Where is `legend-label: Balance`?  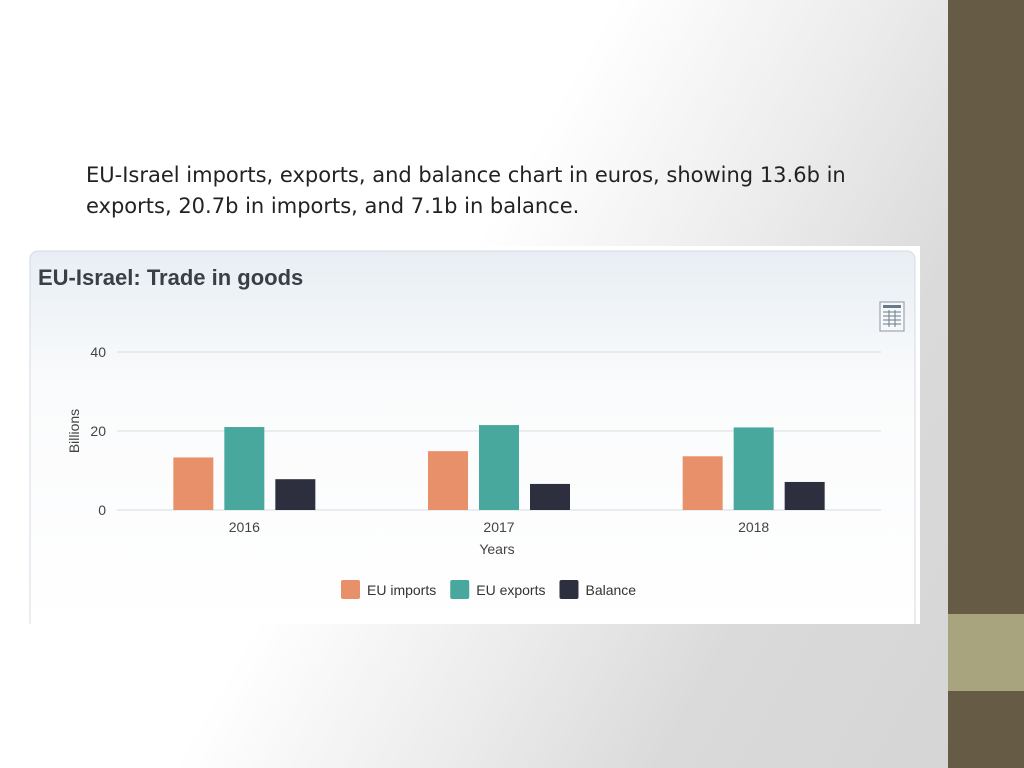
legend-label: Balance is located at coordinates (610, 590).